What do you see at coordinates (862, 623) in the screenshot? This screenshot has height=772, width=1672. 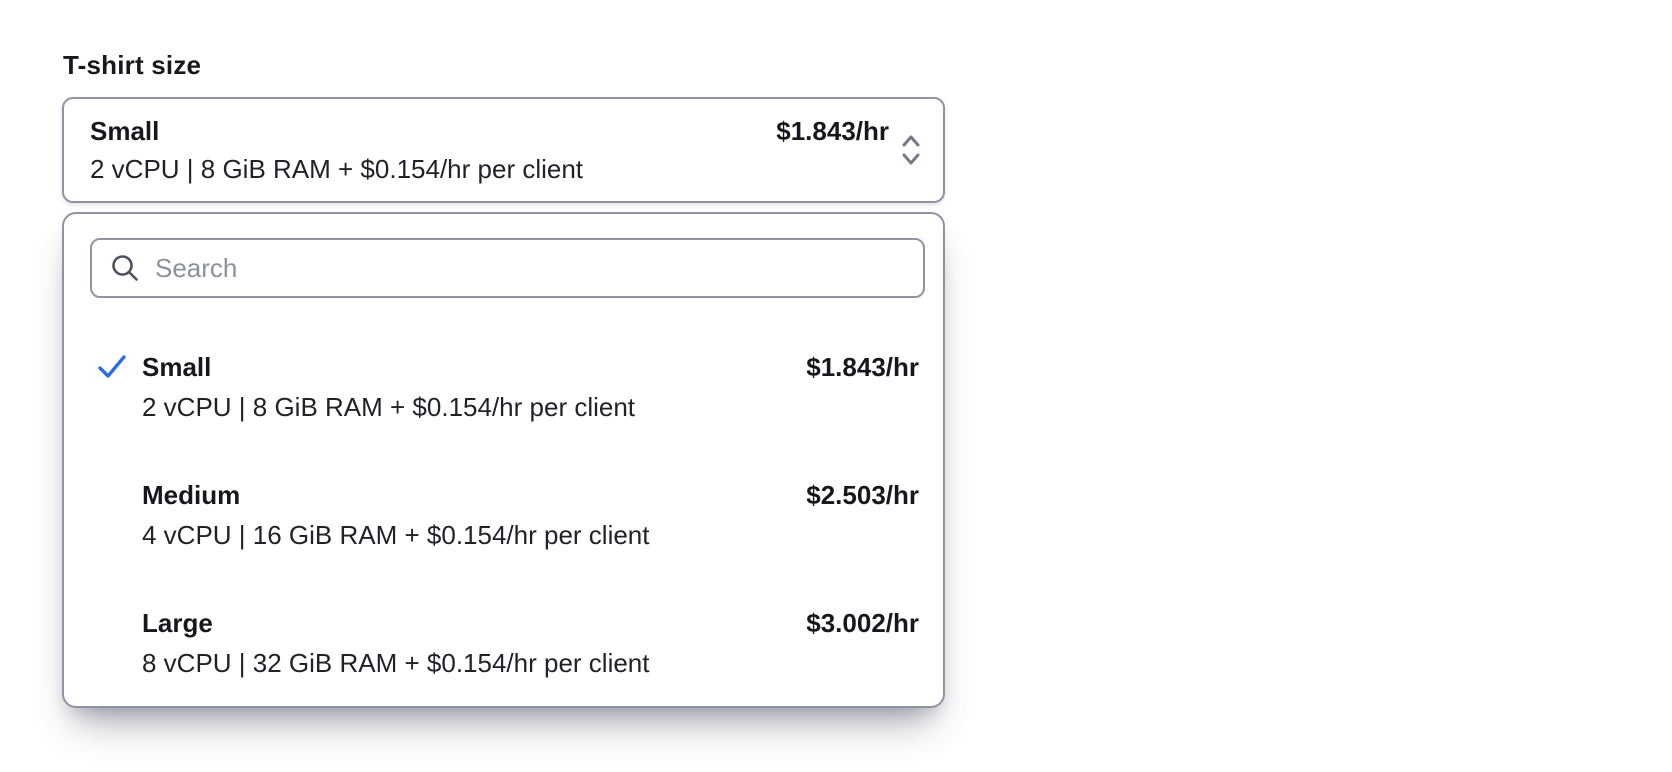 I see `option-price: $3.002/hr` at bounding box center [862, 623].